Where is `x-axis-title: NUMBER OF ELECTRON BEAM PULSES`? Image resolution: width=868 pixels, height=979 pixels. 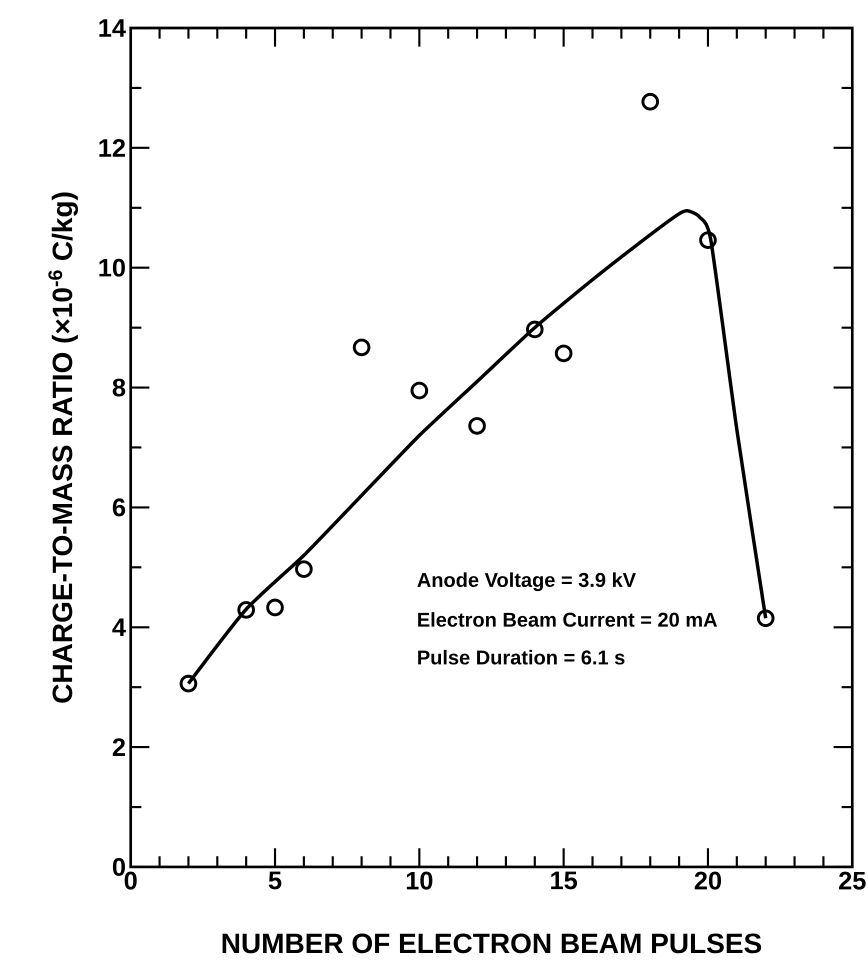
x-axis-title: NUMBER OF ELECTRON BEAM PULSES is located at coordinates (491, 943).